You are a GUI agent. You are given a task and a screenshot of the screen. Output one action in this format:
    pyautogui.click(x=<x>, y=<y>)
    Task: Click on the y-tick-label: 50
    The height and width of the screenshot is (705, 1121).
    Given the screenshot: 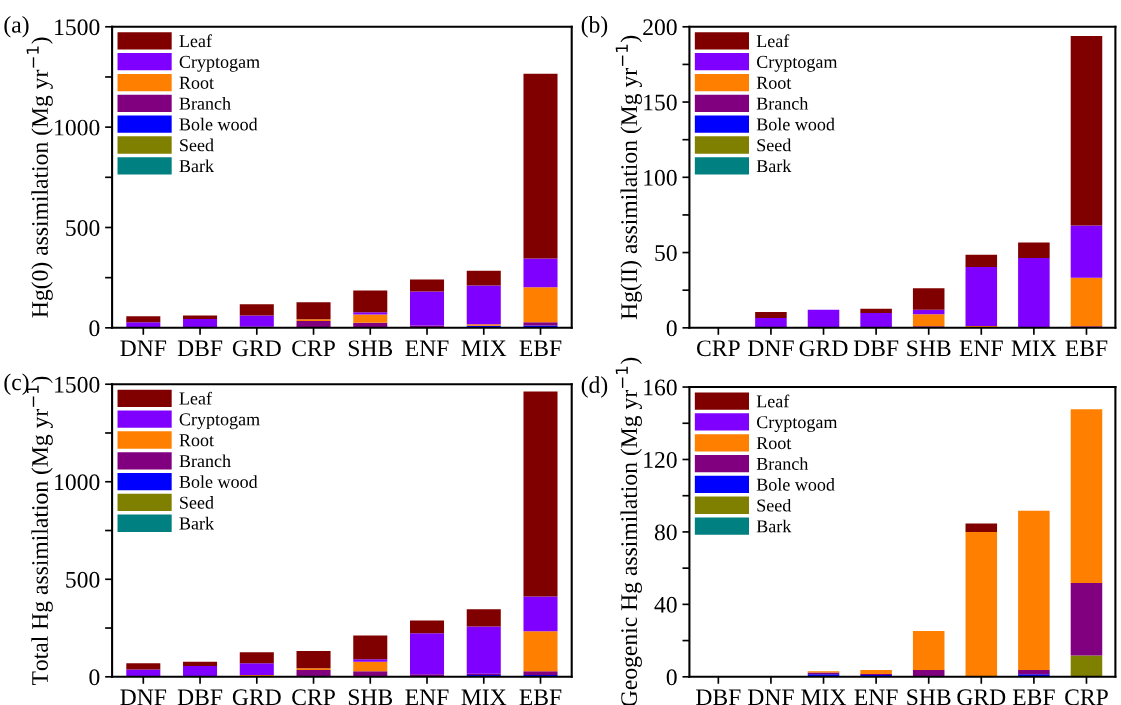 What is the action you would take?
    pyautogui.click(x=666, y=253)
    